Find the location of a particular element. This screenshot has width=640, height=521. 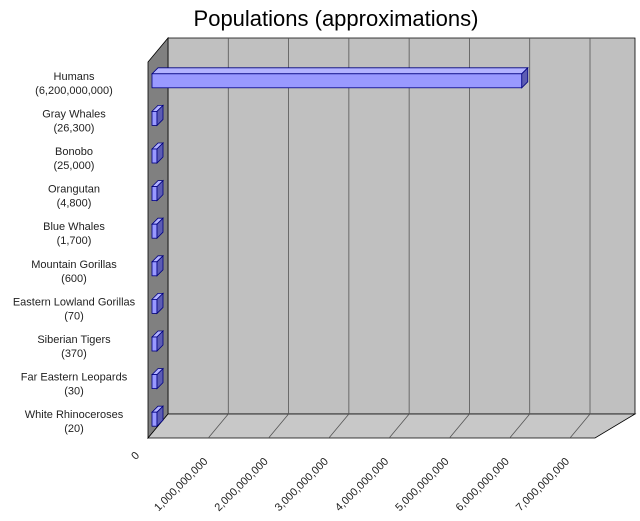

x-tick-label: 3,000,000,000 is located at coordinates (302, 485).